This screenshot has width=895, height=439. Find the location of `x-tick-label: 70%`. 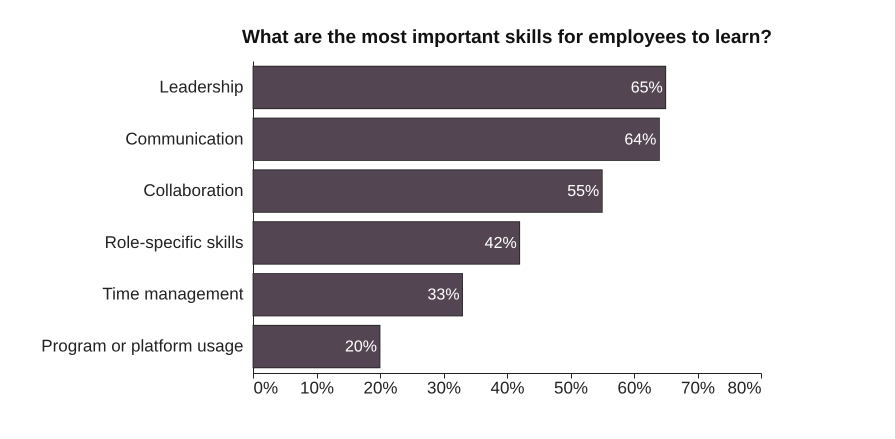

x-tick-label: 70% is located at coordinates (698, 388).